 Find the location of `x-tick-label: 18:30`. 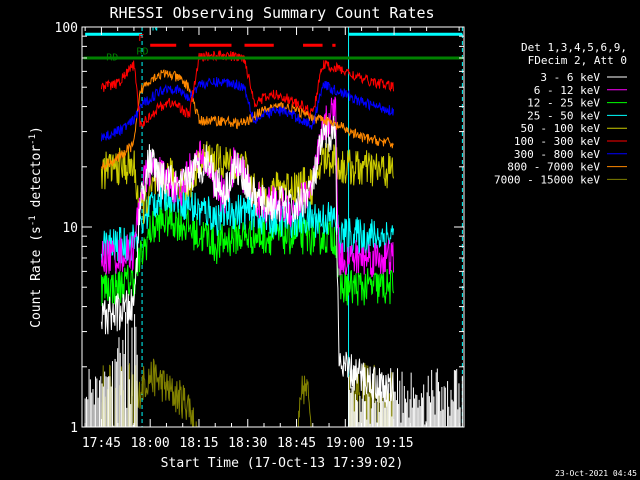

x-tick-label: 18:30 is located at coordinates (247, 443).